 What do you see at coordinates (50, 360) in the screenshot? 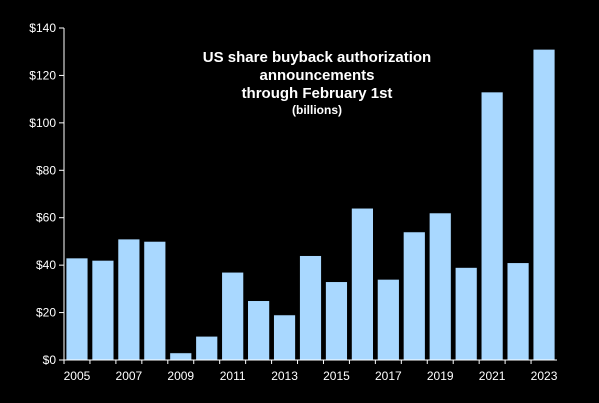
I see `y-tick-label: $0` at bounding box center [50, 360].